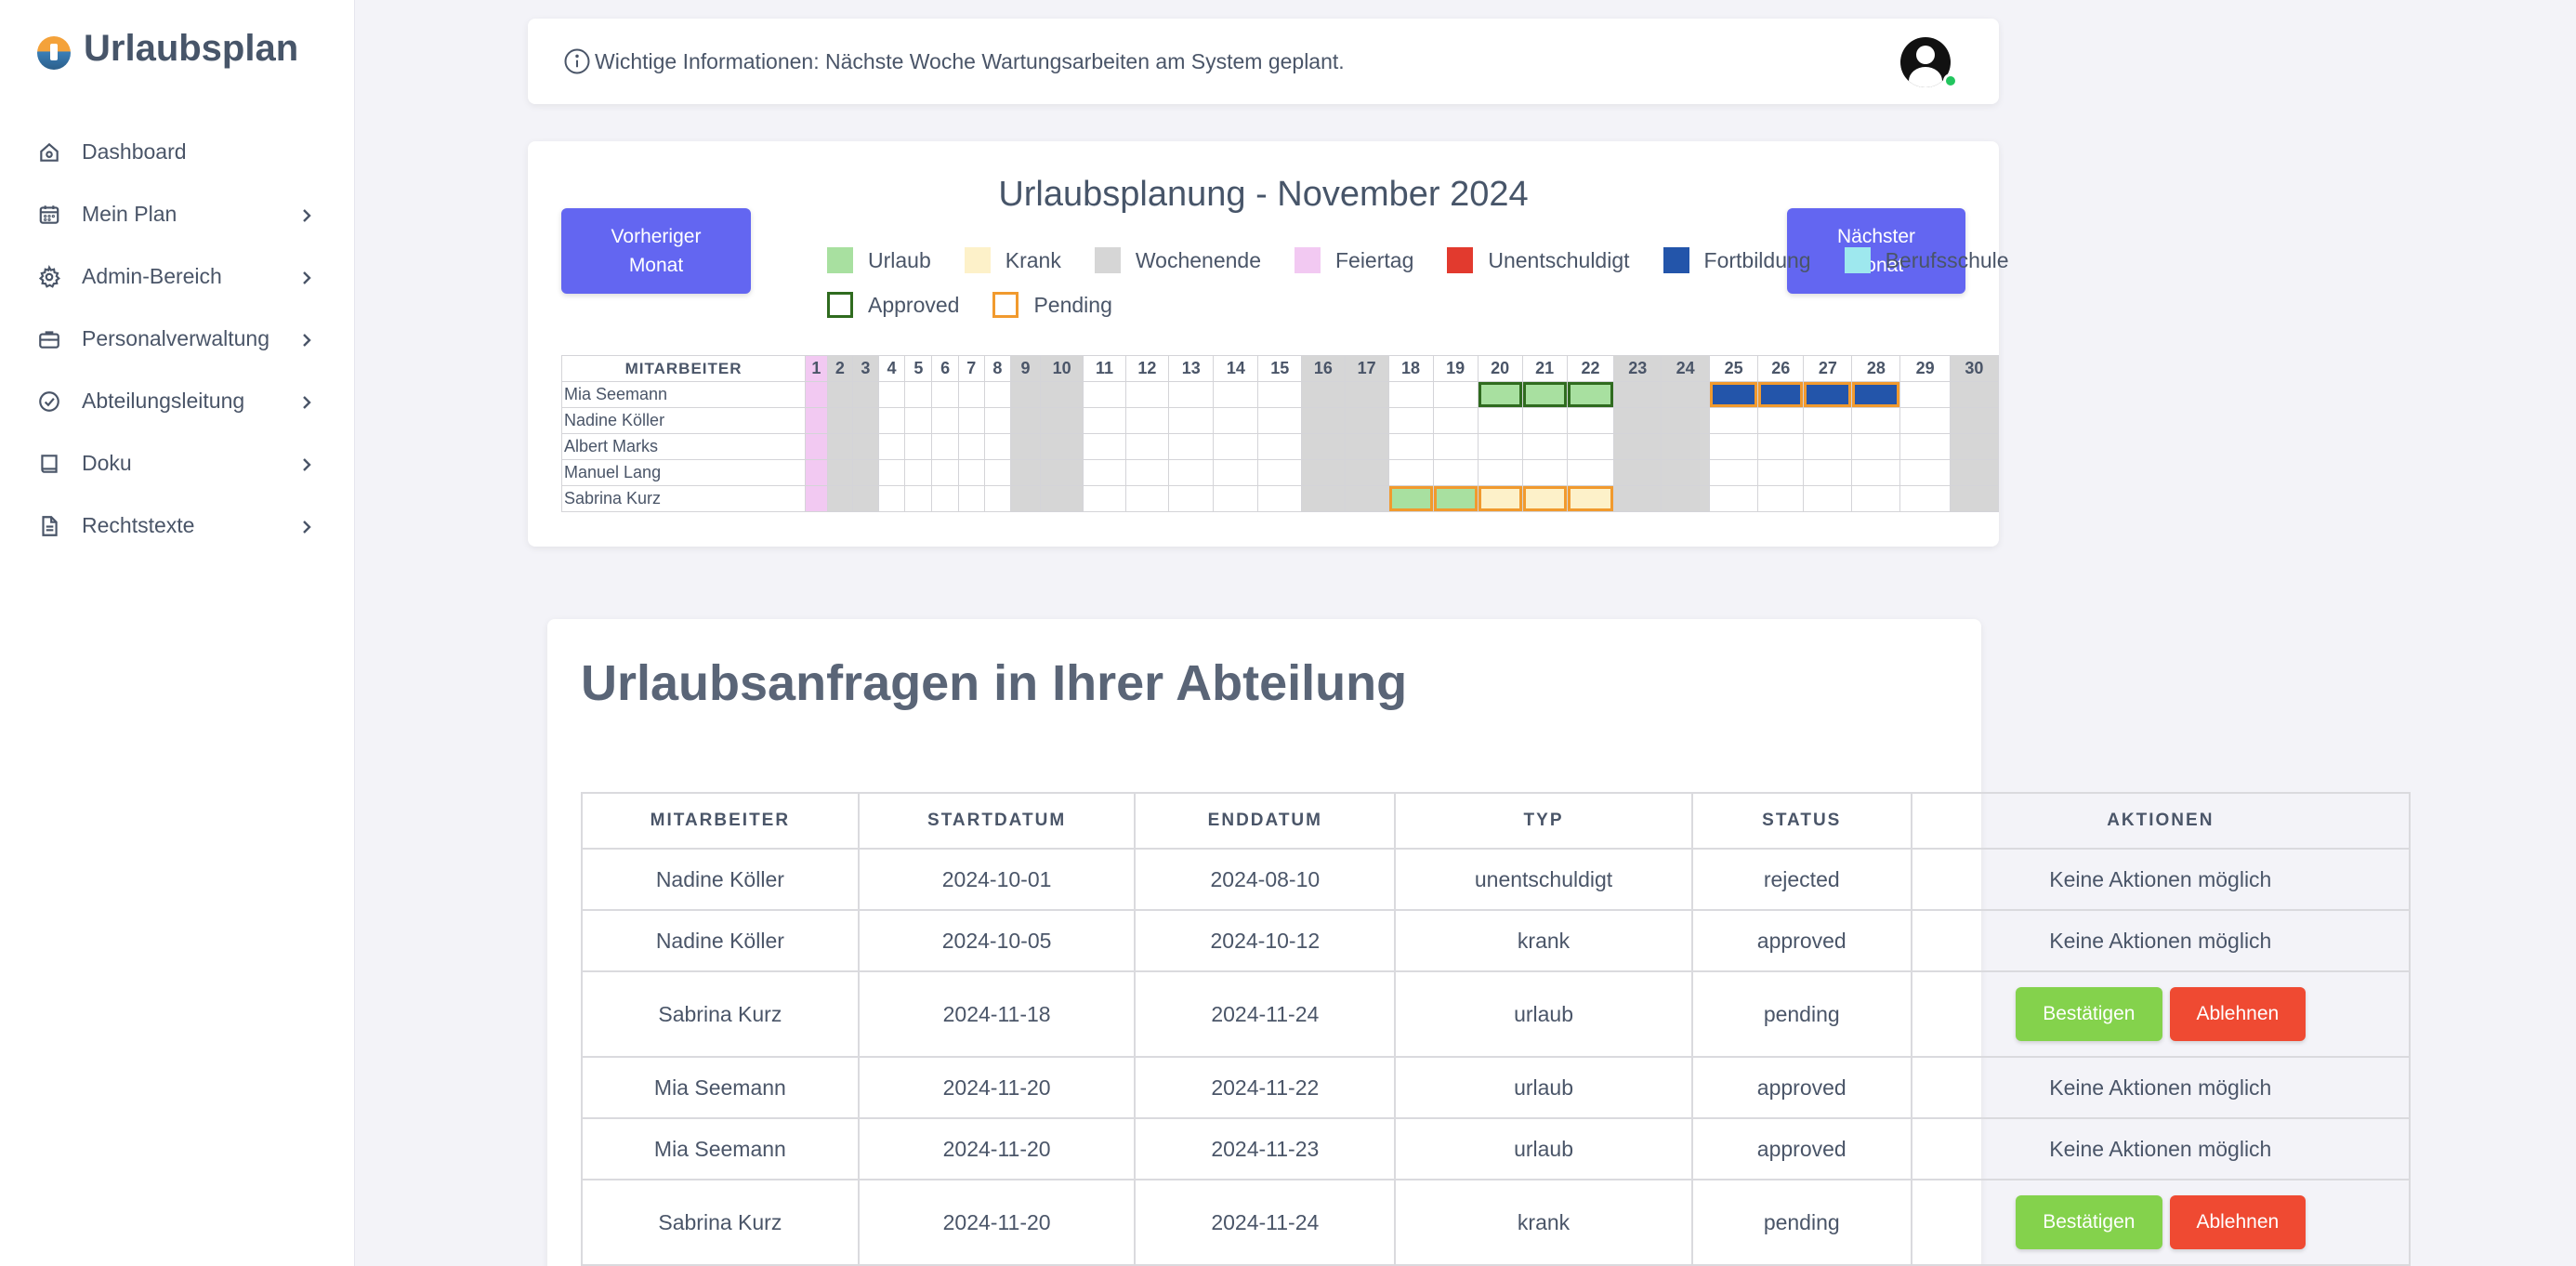 This screenshot has height=1266, width=2576. What do you see at coordinates (176, 339) in the screenshot?
I see `sidebar-item-personalverwaltung: Personalverwaltung` at bounding box center [176, 339].